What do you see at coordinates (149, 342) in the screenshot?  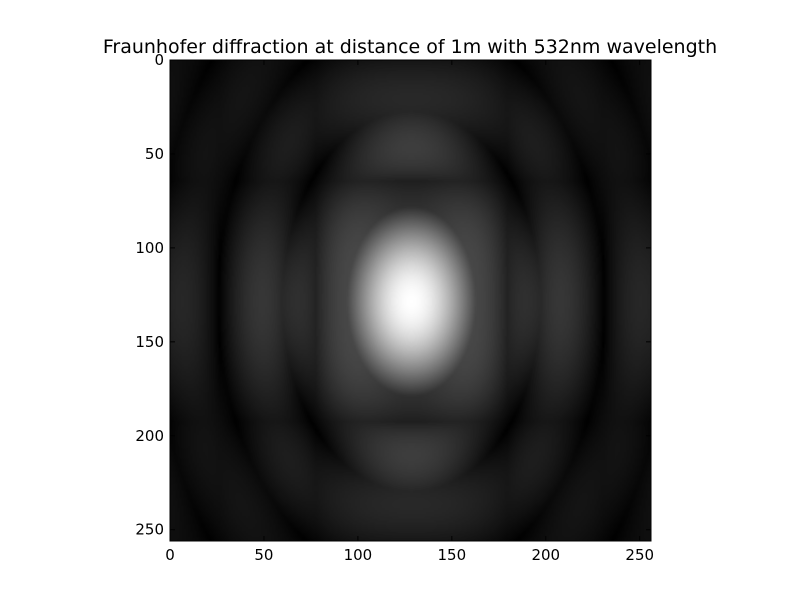 I see `y-tick-label: 150` at bounding box center [149, 342].